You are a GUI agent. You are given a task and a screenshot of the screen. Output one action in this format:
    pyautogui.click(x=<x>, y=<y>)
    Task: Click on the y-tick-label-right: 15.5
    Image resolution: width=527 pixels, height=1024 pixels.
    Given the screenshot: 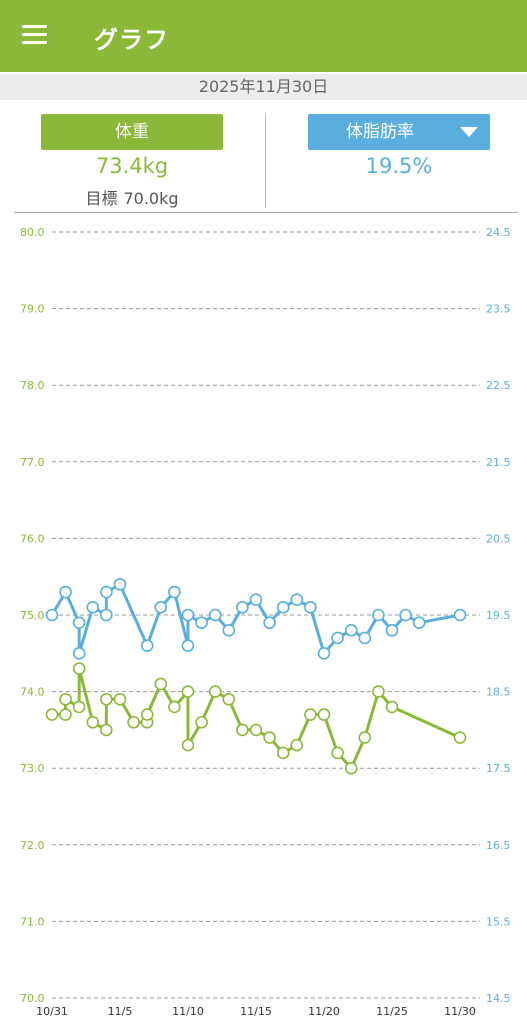 What is the action you would take?
    pyautogui.click(x=498, y=921)
    